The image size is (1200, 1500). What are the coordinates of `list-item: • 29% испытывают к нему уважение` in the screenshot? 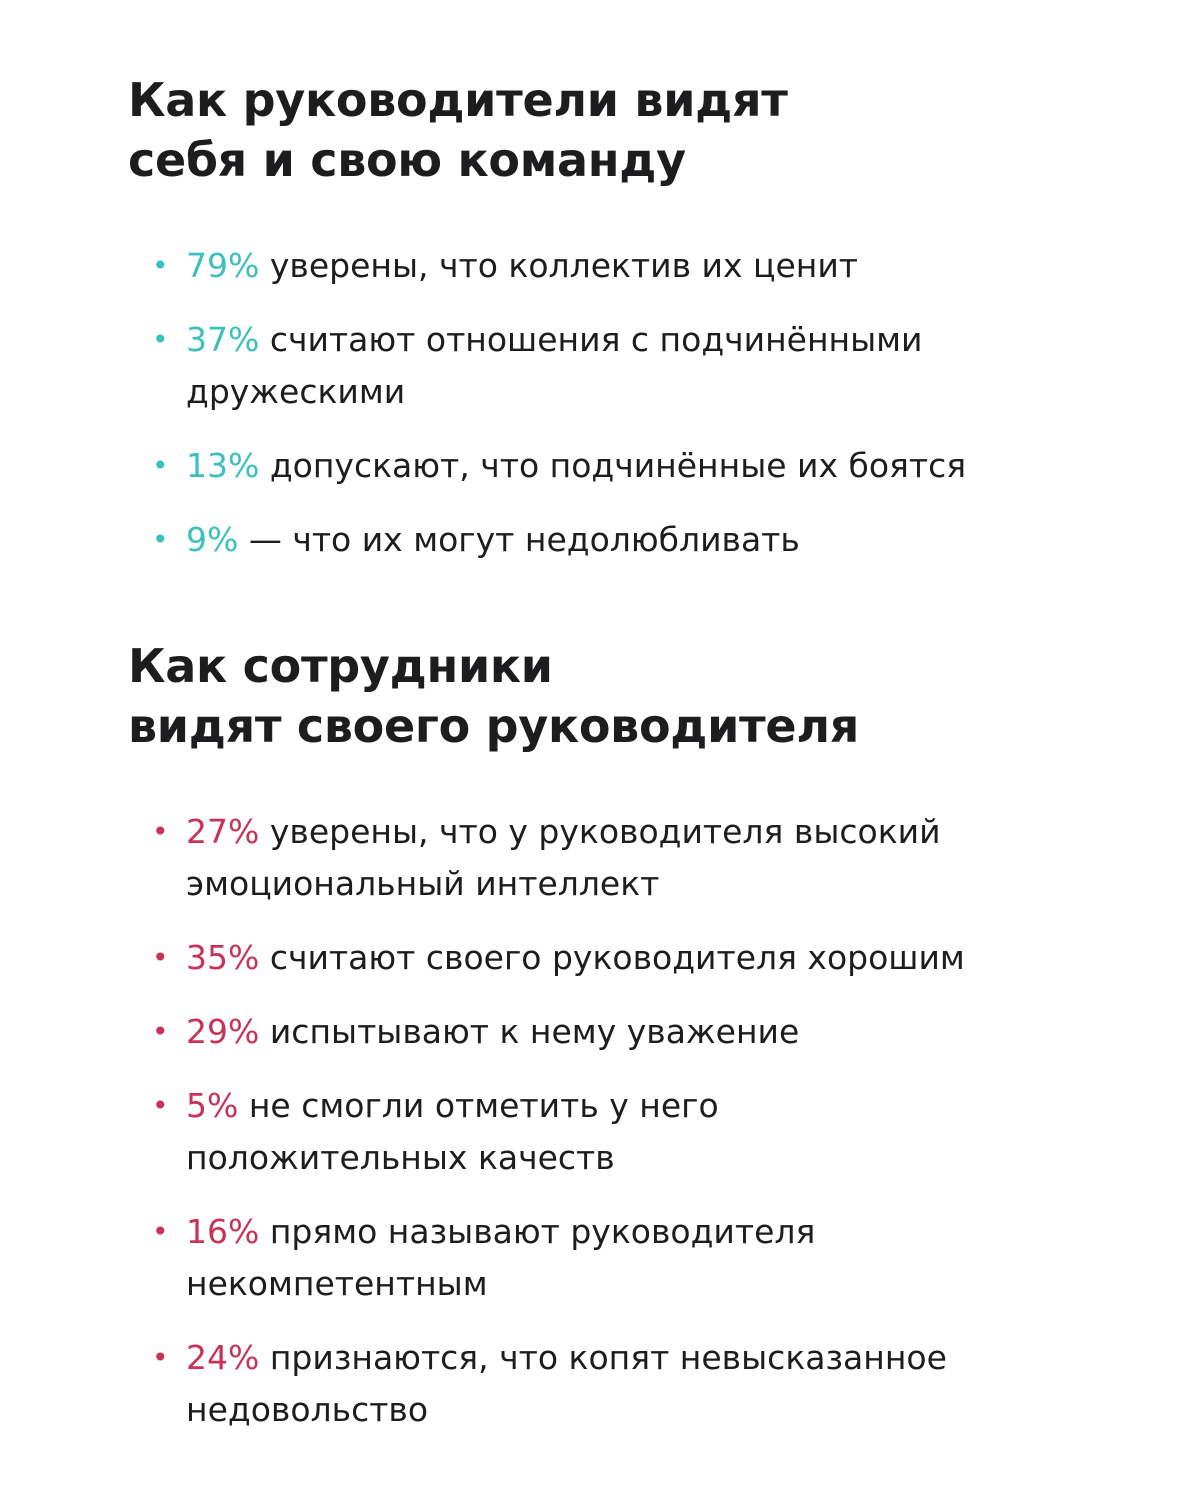 It's located at (608, 1032).